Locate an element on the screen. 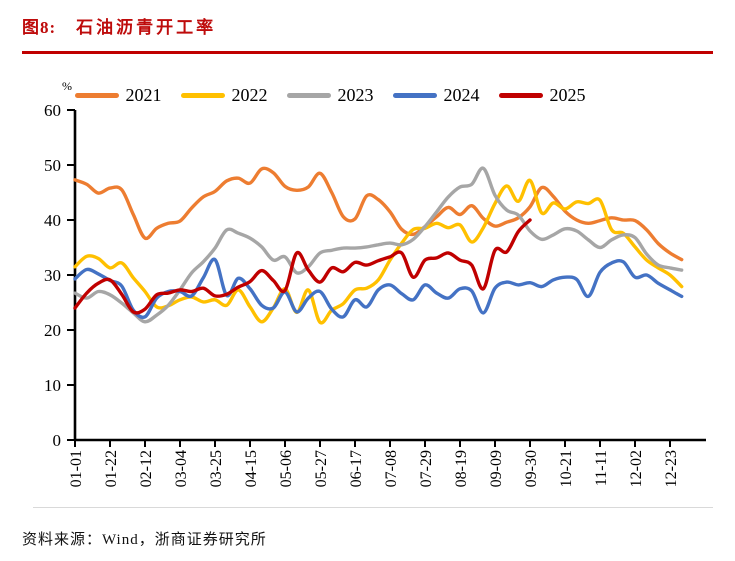 Image resolution: width=735 pixels, height=561 pixels. legend-label-2025: 2025 is located at coordinates (567, 95).